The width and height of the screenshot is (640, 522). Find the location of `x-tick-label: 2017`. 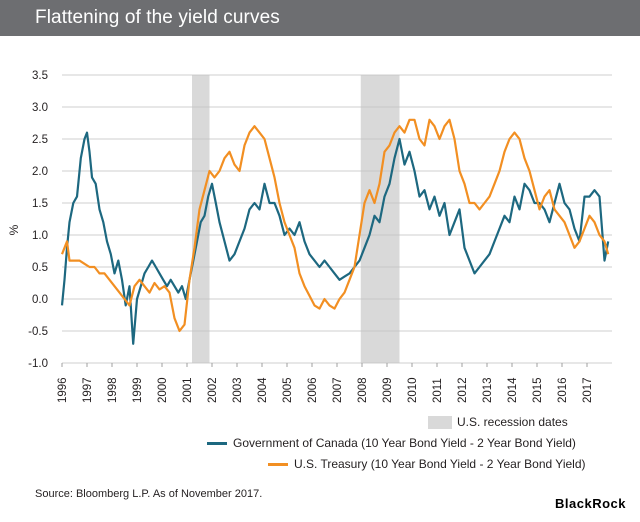

x-tick-label: 2017 is located at coordinates (588, 390).